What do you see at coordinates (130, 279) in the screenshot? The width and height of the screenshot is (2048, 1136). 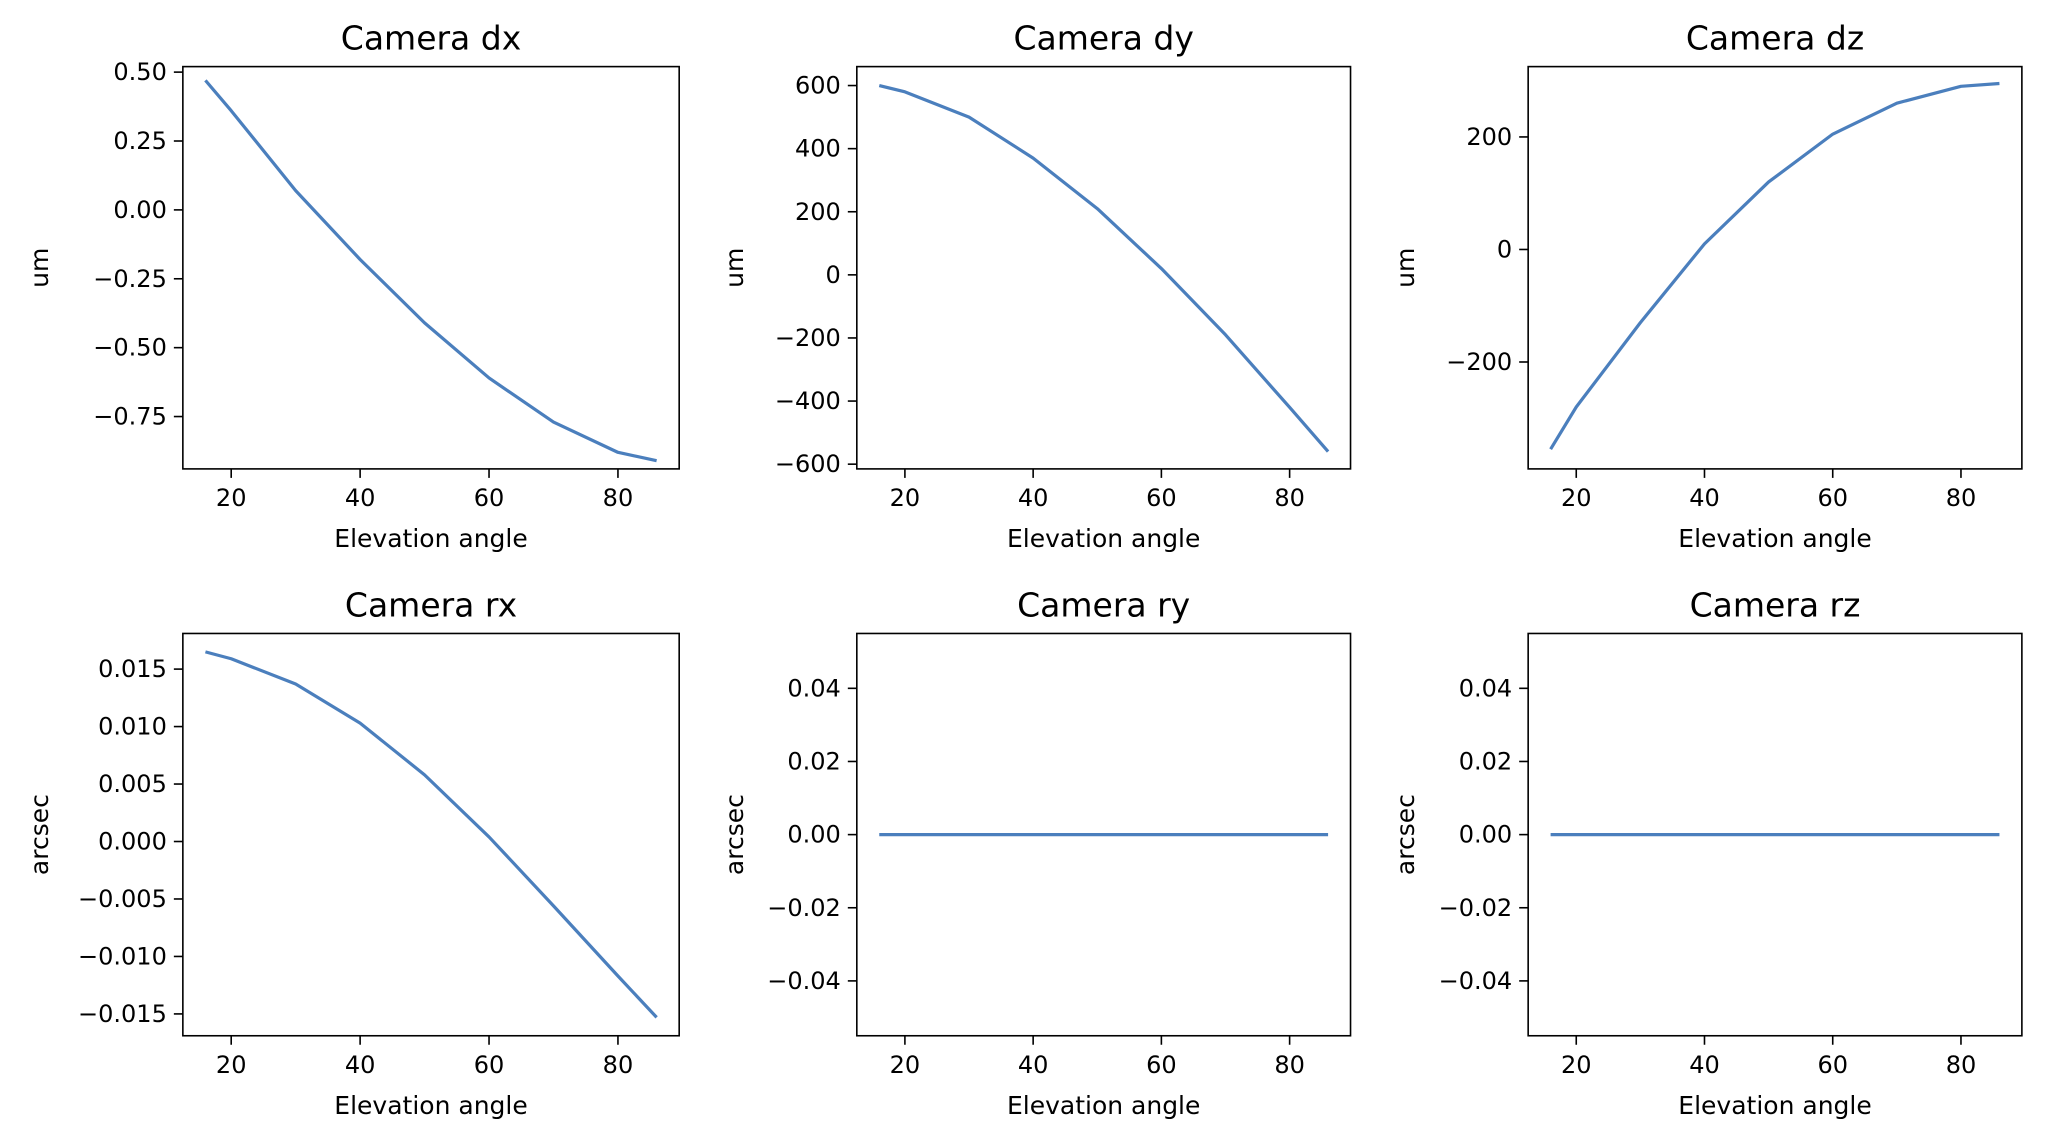 I see `y-tick-label: −0.25` at bounding box center [130, 279].